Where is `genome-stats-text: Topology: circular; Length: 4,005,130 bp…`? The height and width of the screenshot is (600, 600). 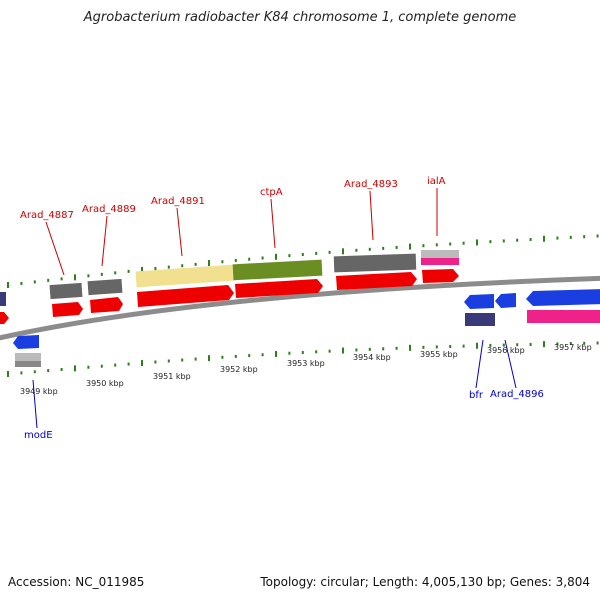 genome-stats-text: Topology: circular; Length: 4,005,130 bp… is located at coordinates (425, 582).